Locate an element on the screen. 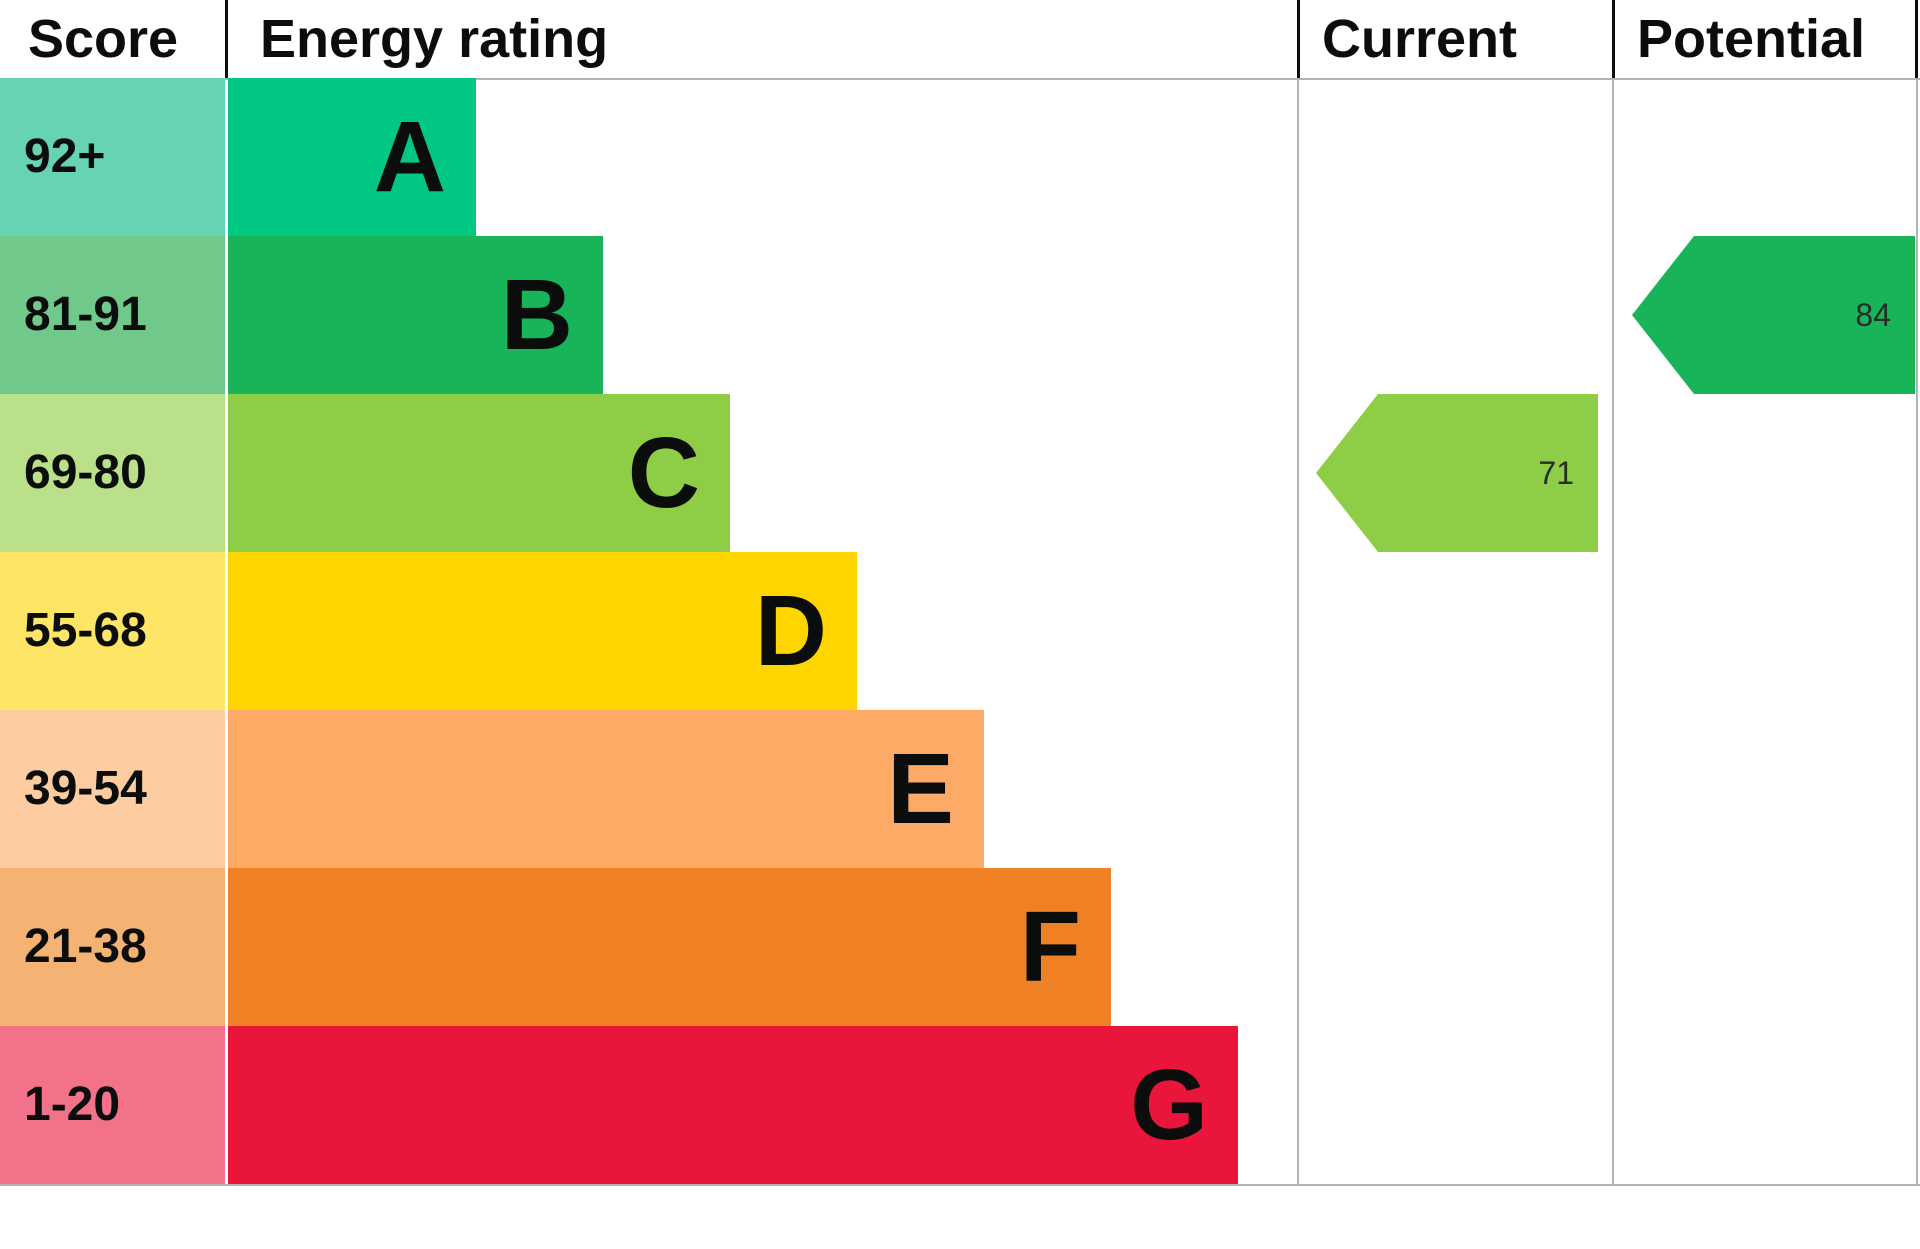 This screenshot has height=1249, width=1920. rating-bar: B is located at coordinates (415, 315).